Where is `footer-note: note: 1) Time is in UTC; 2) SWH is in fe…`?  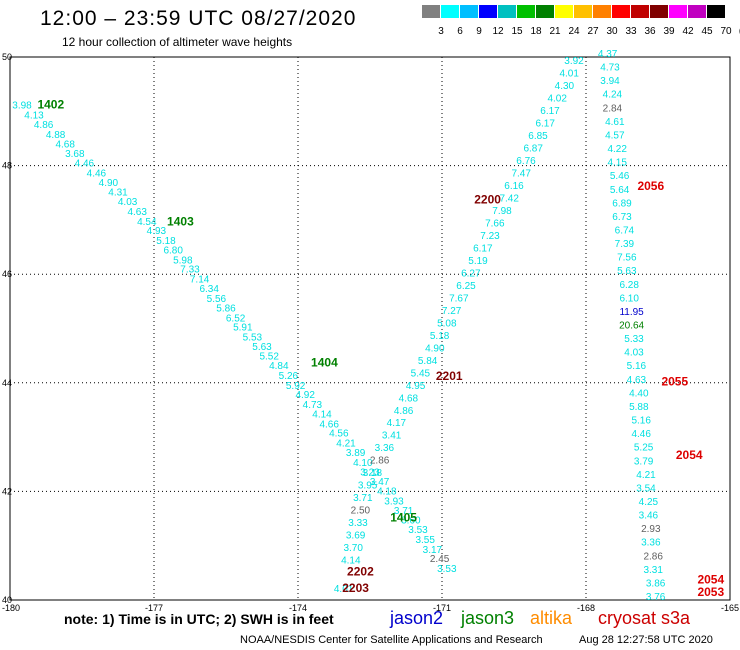
footer-note: note: 1) Time is in UTC; 2) SWH is in fe… is located at coordinates (199, 619).